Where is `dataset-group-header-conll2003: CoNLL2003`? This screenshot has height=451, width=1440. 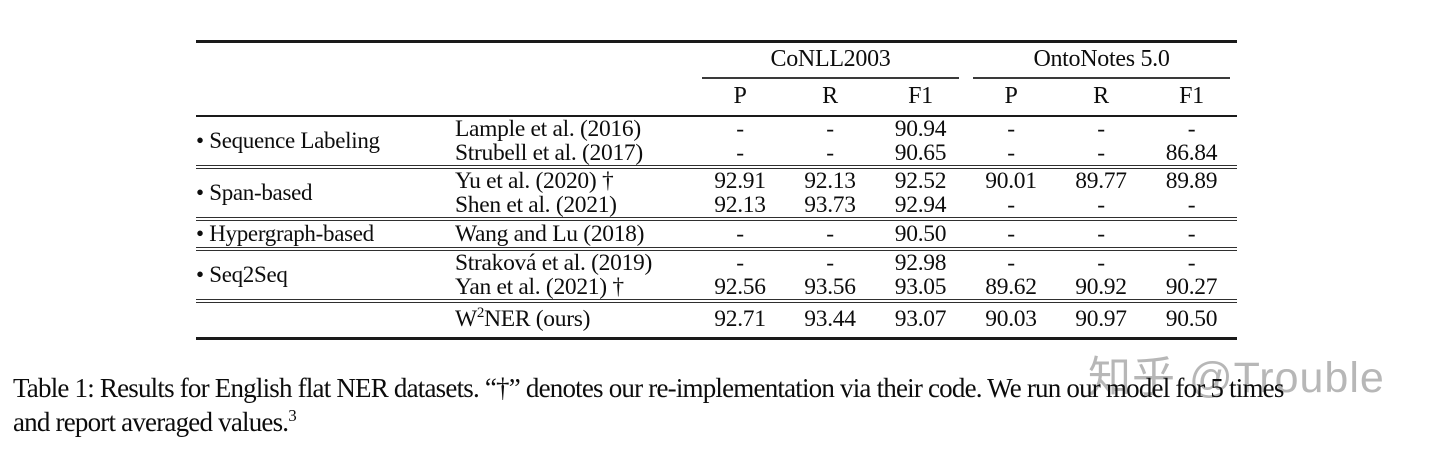
dataset-group-header-conll2003: CoNLL2003 is located at coordinates (830, 60).